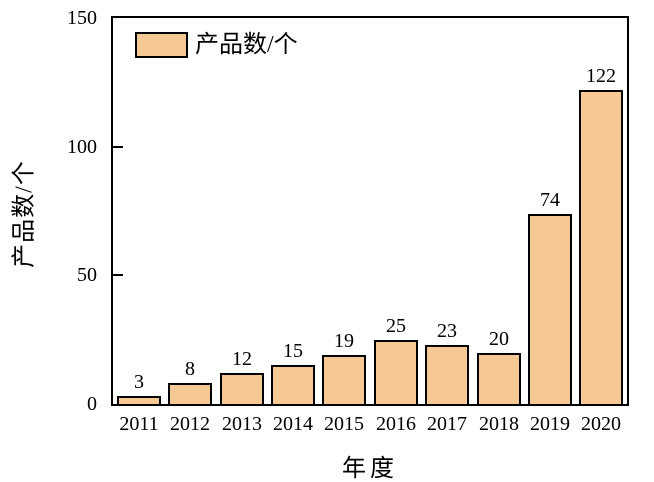 This screenshot has height=482, width=654. What do you see at coordinates (242, 424) in the screenshot?
I see `x-tick-label: 2013` at bounding box center [242, 424].